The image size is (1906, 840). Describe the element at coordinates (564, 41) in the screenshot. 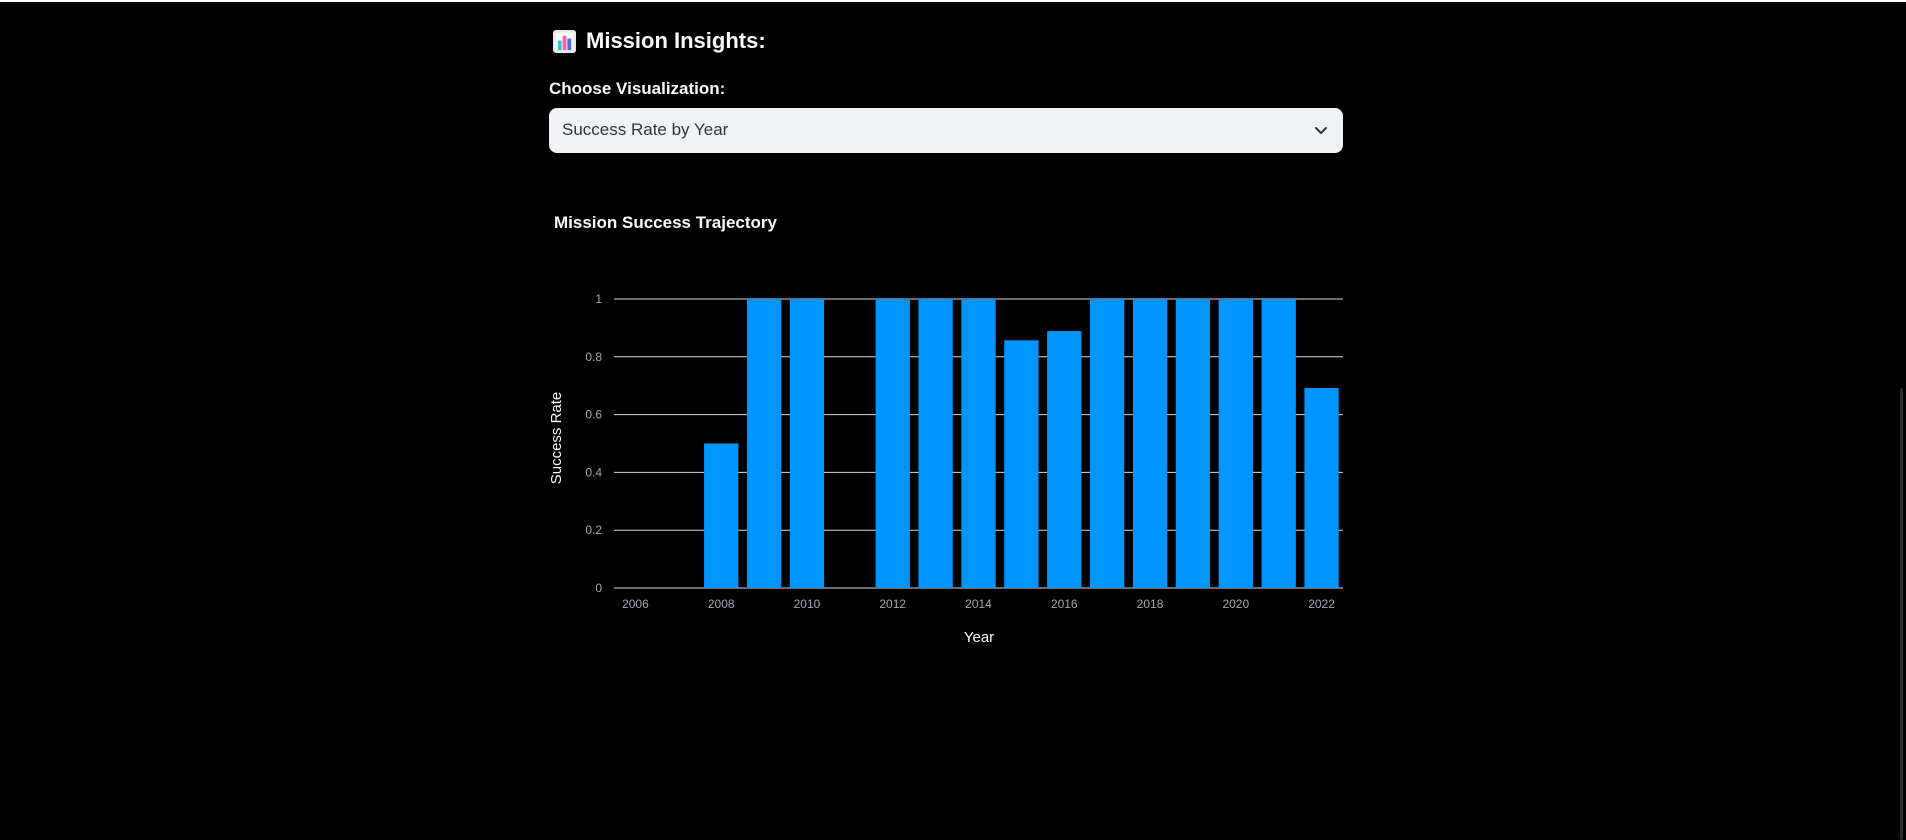

I see `bar-chart-icon` at that location.